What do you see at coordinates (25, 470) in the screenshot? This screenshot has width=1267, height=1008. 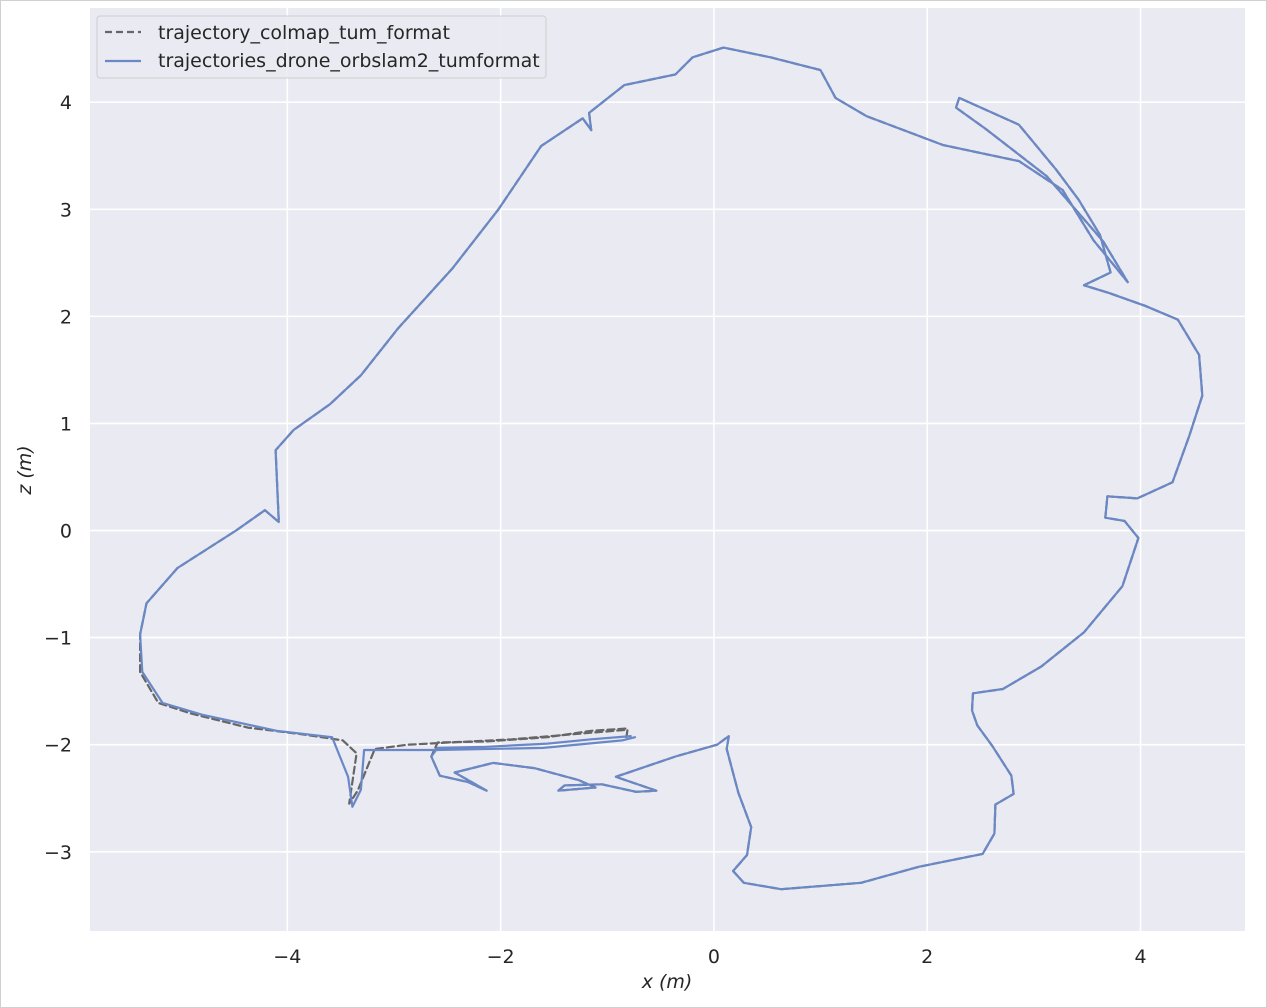 I see `y-axis-label: z (m)` at bounding box center [25, 470].